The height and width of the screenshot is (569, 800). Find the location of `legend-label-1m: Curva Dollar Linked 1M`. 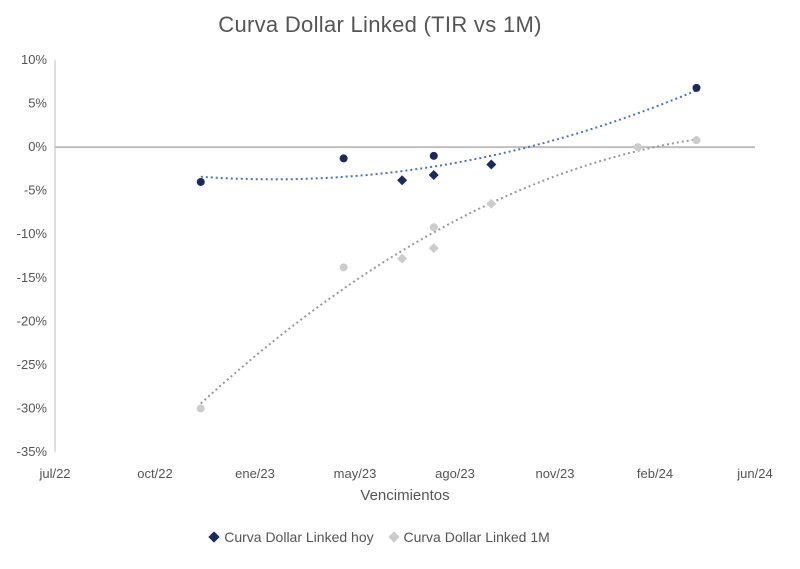

legend-label-1m: Curva Dollar Linked 1M is located at coordinates (476, 537).